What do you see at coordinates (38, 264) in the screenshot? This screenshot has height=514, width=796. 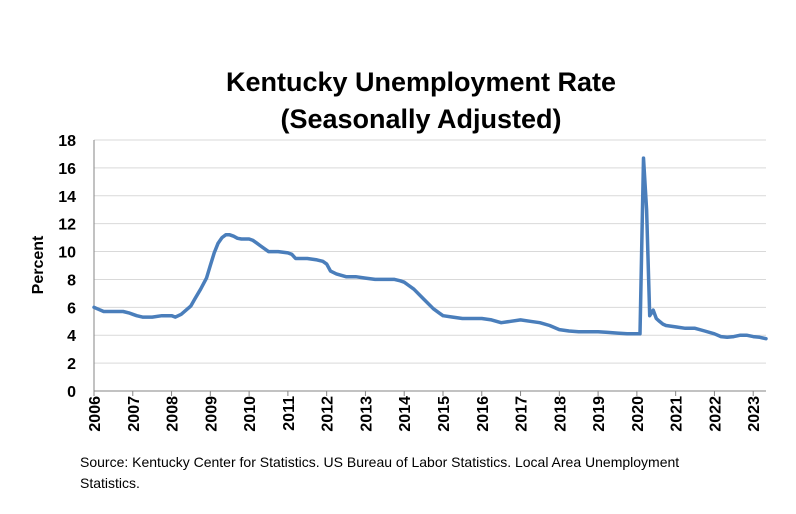 I see `y-axis-label: Percent` at bounding box center [38, 264].